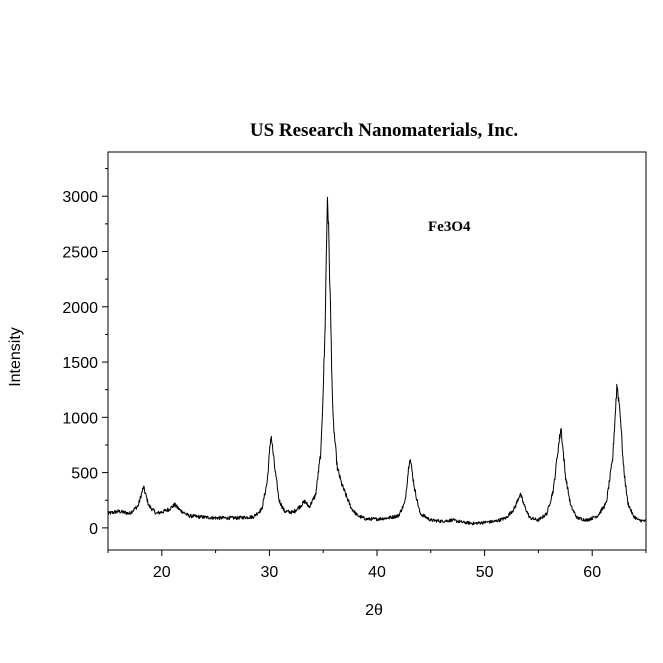  What do you see at coordinates (80, 253) in the screenshot?
I see `y-tick-label: 2500` at bounding box center [80, 253].